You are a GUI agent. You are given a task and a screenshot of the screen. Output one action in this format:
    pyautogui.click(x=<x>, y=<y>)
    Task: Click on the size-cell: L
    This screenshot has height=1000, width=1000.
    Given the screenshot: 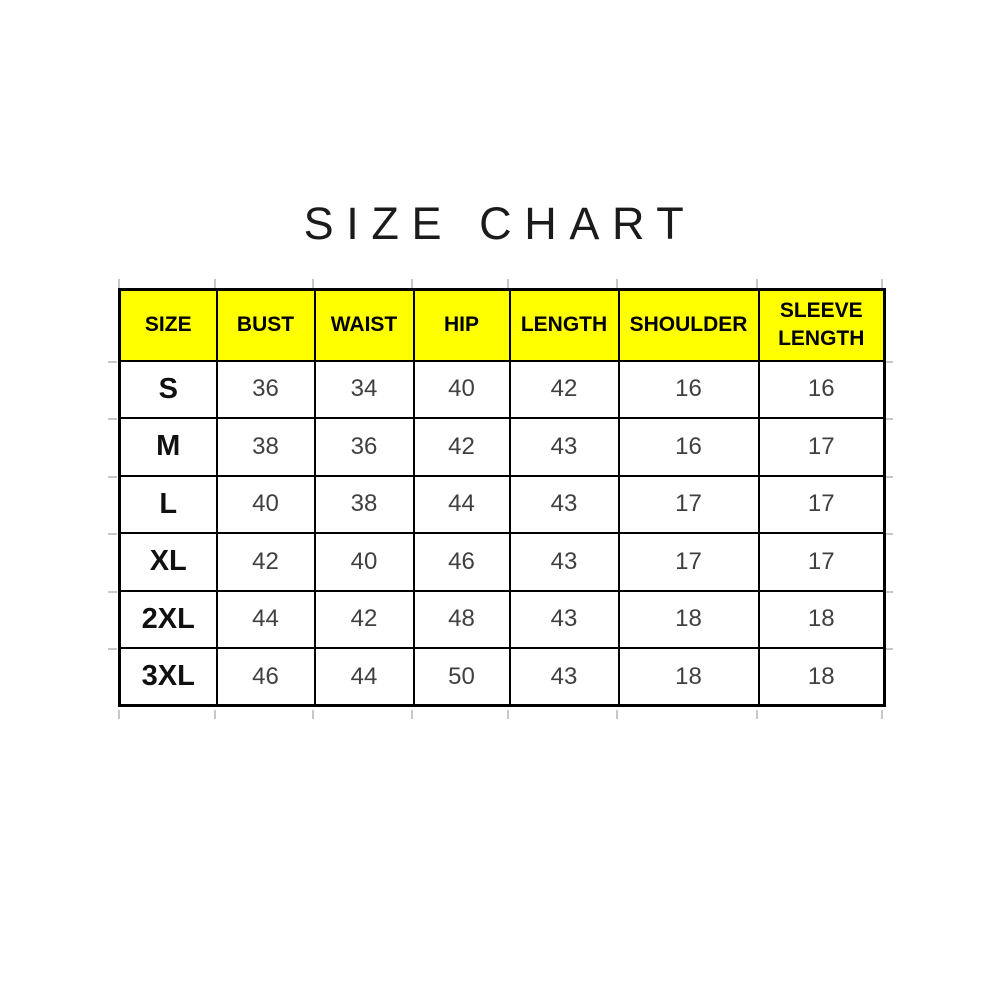 What is the action you would take?
    pyautogui.click(x=168, y=504)
    